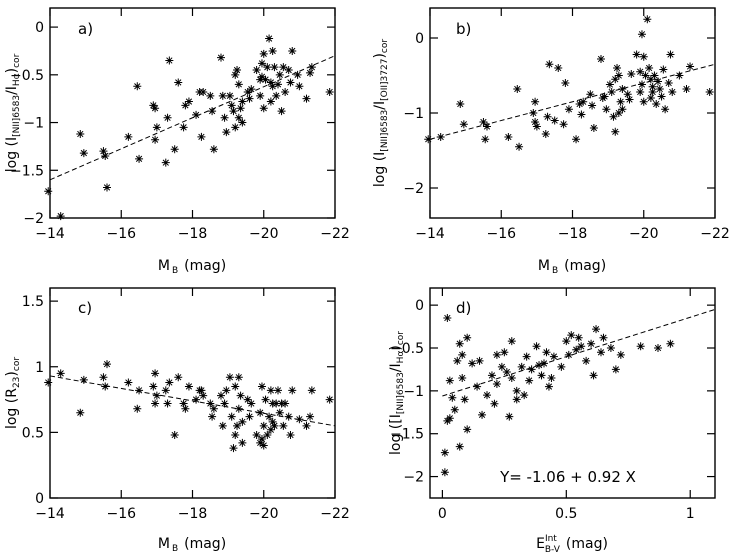 Image resolution: width=731 pixels, height=554 pixels. What do you see at coordinates (572, 101) in the screenshot?
I see `panel-b-fit-line` at bounding box center [572, 101].